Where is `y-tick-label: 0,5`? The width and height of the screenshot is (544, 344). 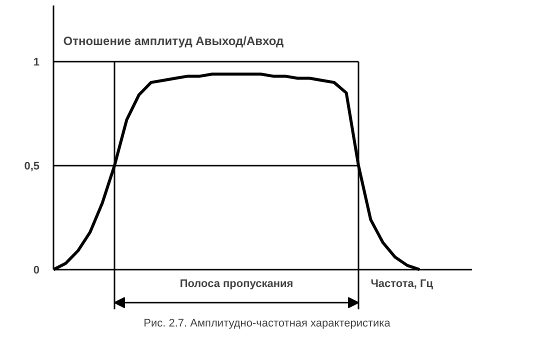
y-tick-label: 0,5 is located at coordinates (32, 166).